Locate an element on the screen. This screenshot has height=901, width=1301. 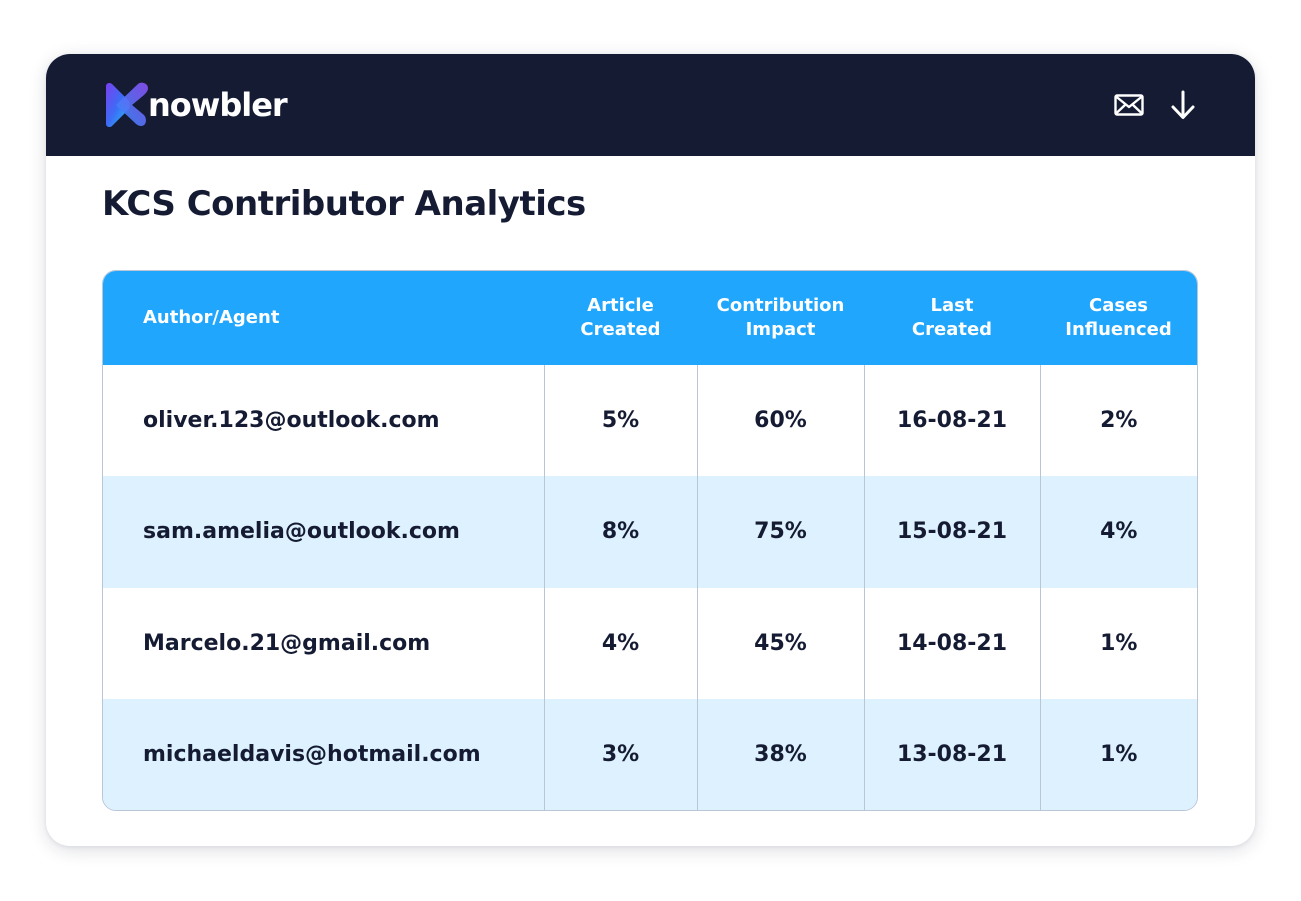
column-header-last-created: Last Created is located at coordinates (952, 318).